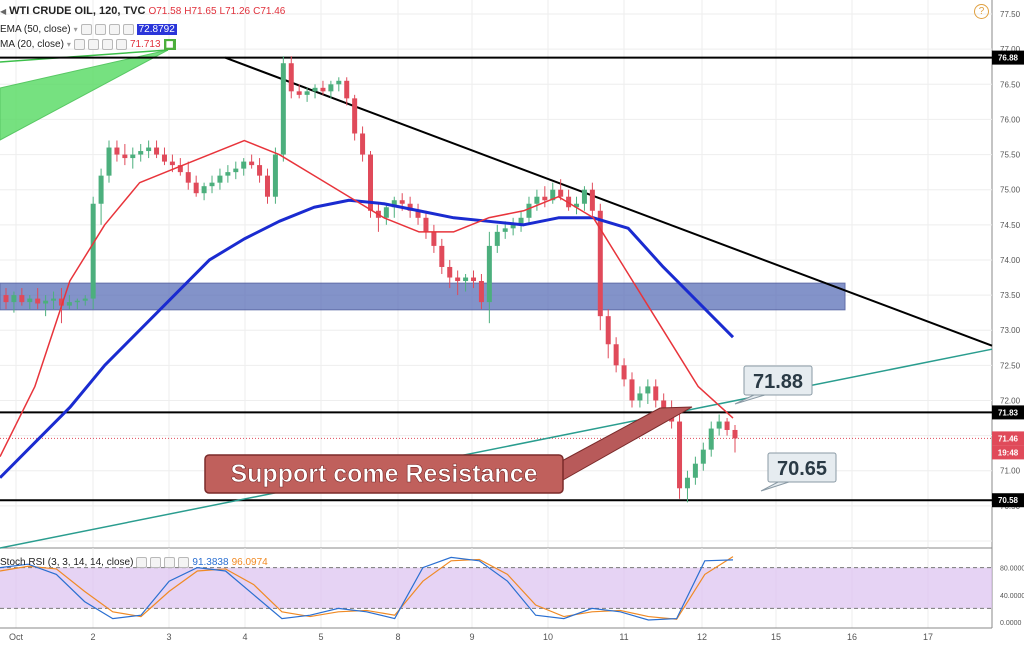 This screenshot has width=1024, height=645. I want to click on price-label-high-pointer, so click(751, 399).